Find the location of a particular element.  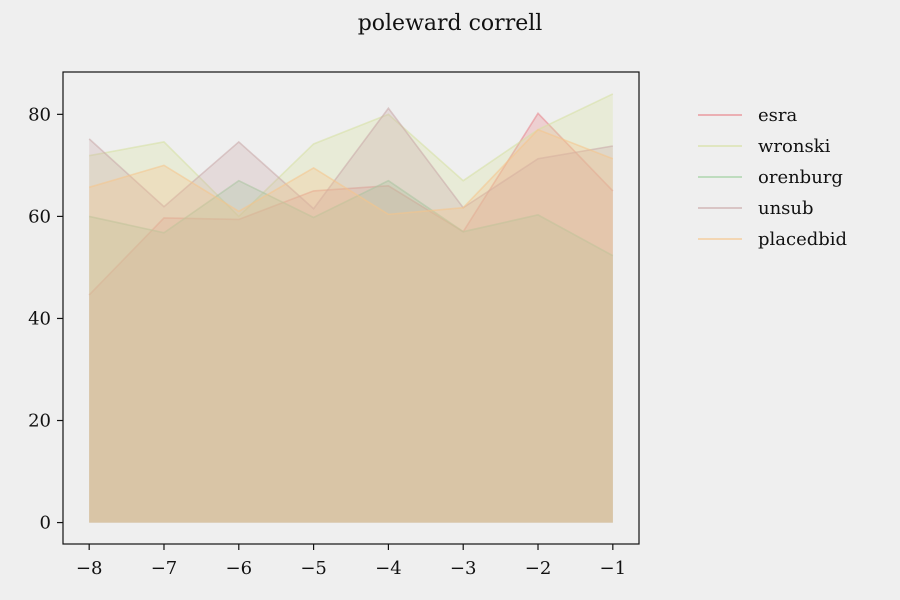

x-tick-label: −3 is located at coordinates (463, 568).